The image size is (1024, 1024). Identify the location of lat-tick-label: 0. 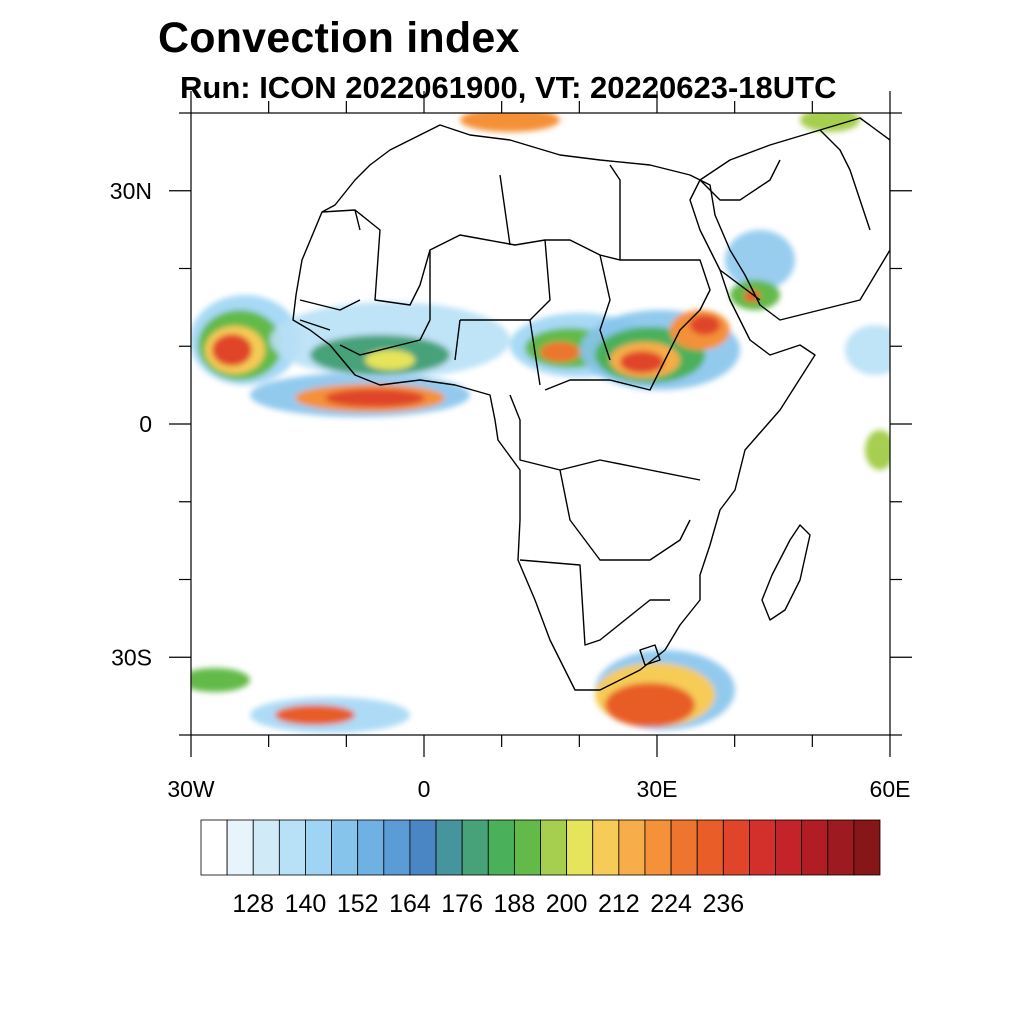
(145, 424).